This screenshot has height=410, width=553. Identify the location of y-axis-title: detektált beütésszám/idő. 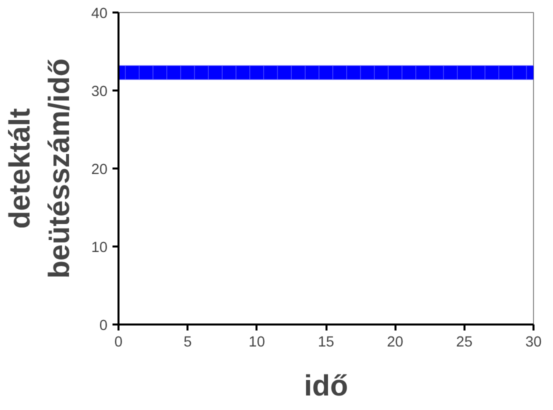
(40, 168).